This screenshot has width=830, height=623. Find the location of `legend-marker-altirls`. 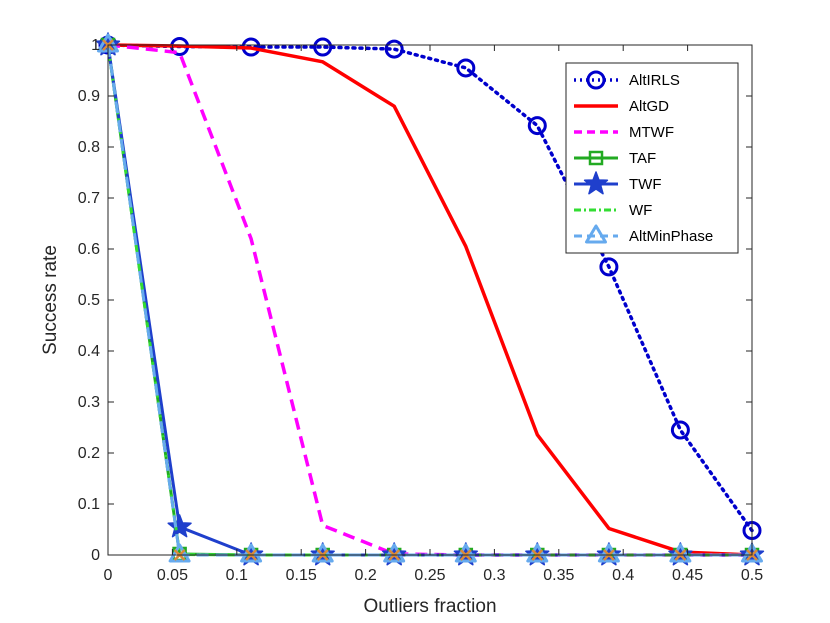

legend-marker-altirls is located at coordinates (596, 80).